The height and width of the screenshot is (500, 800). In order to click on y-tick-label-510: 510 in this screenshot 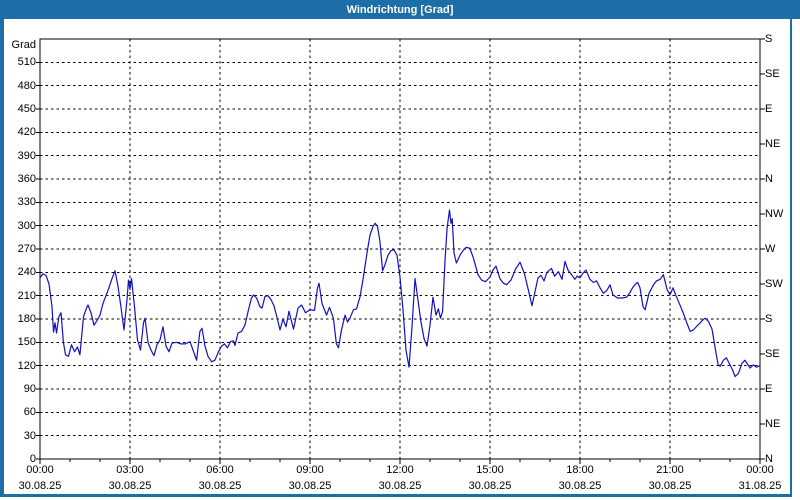, I will do `click(26, 62)`.